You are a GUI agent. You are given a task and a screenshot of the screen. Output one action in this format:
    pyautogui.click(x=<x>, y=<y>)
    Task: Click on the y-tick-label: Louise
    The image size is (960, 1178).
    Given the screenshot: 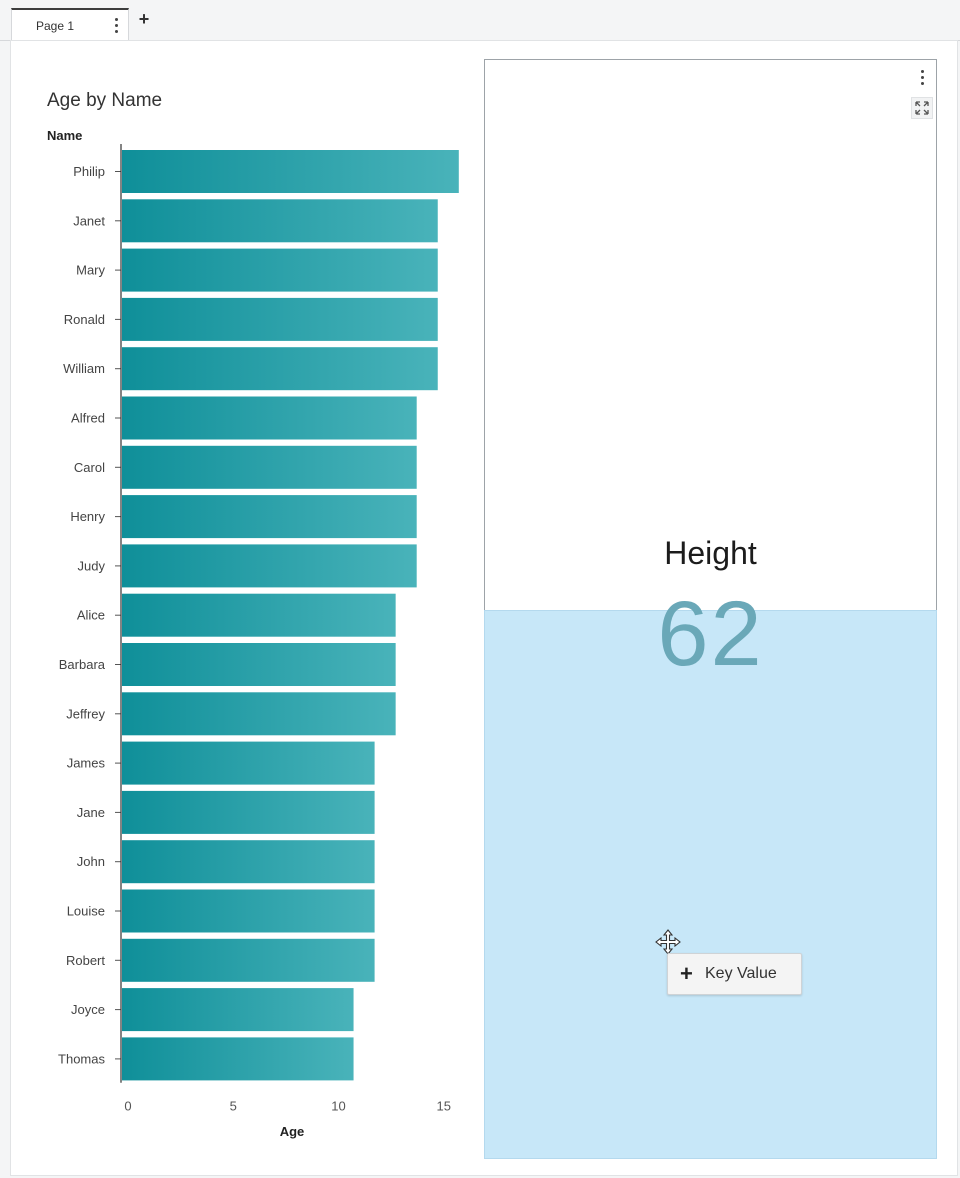 What is the action you would take?
    pyautogui.click(x=86, y=911)
    